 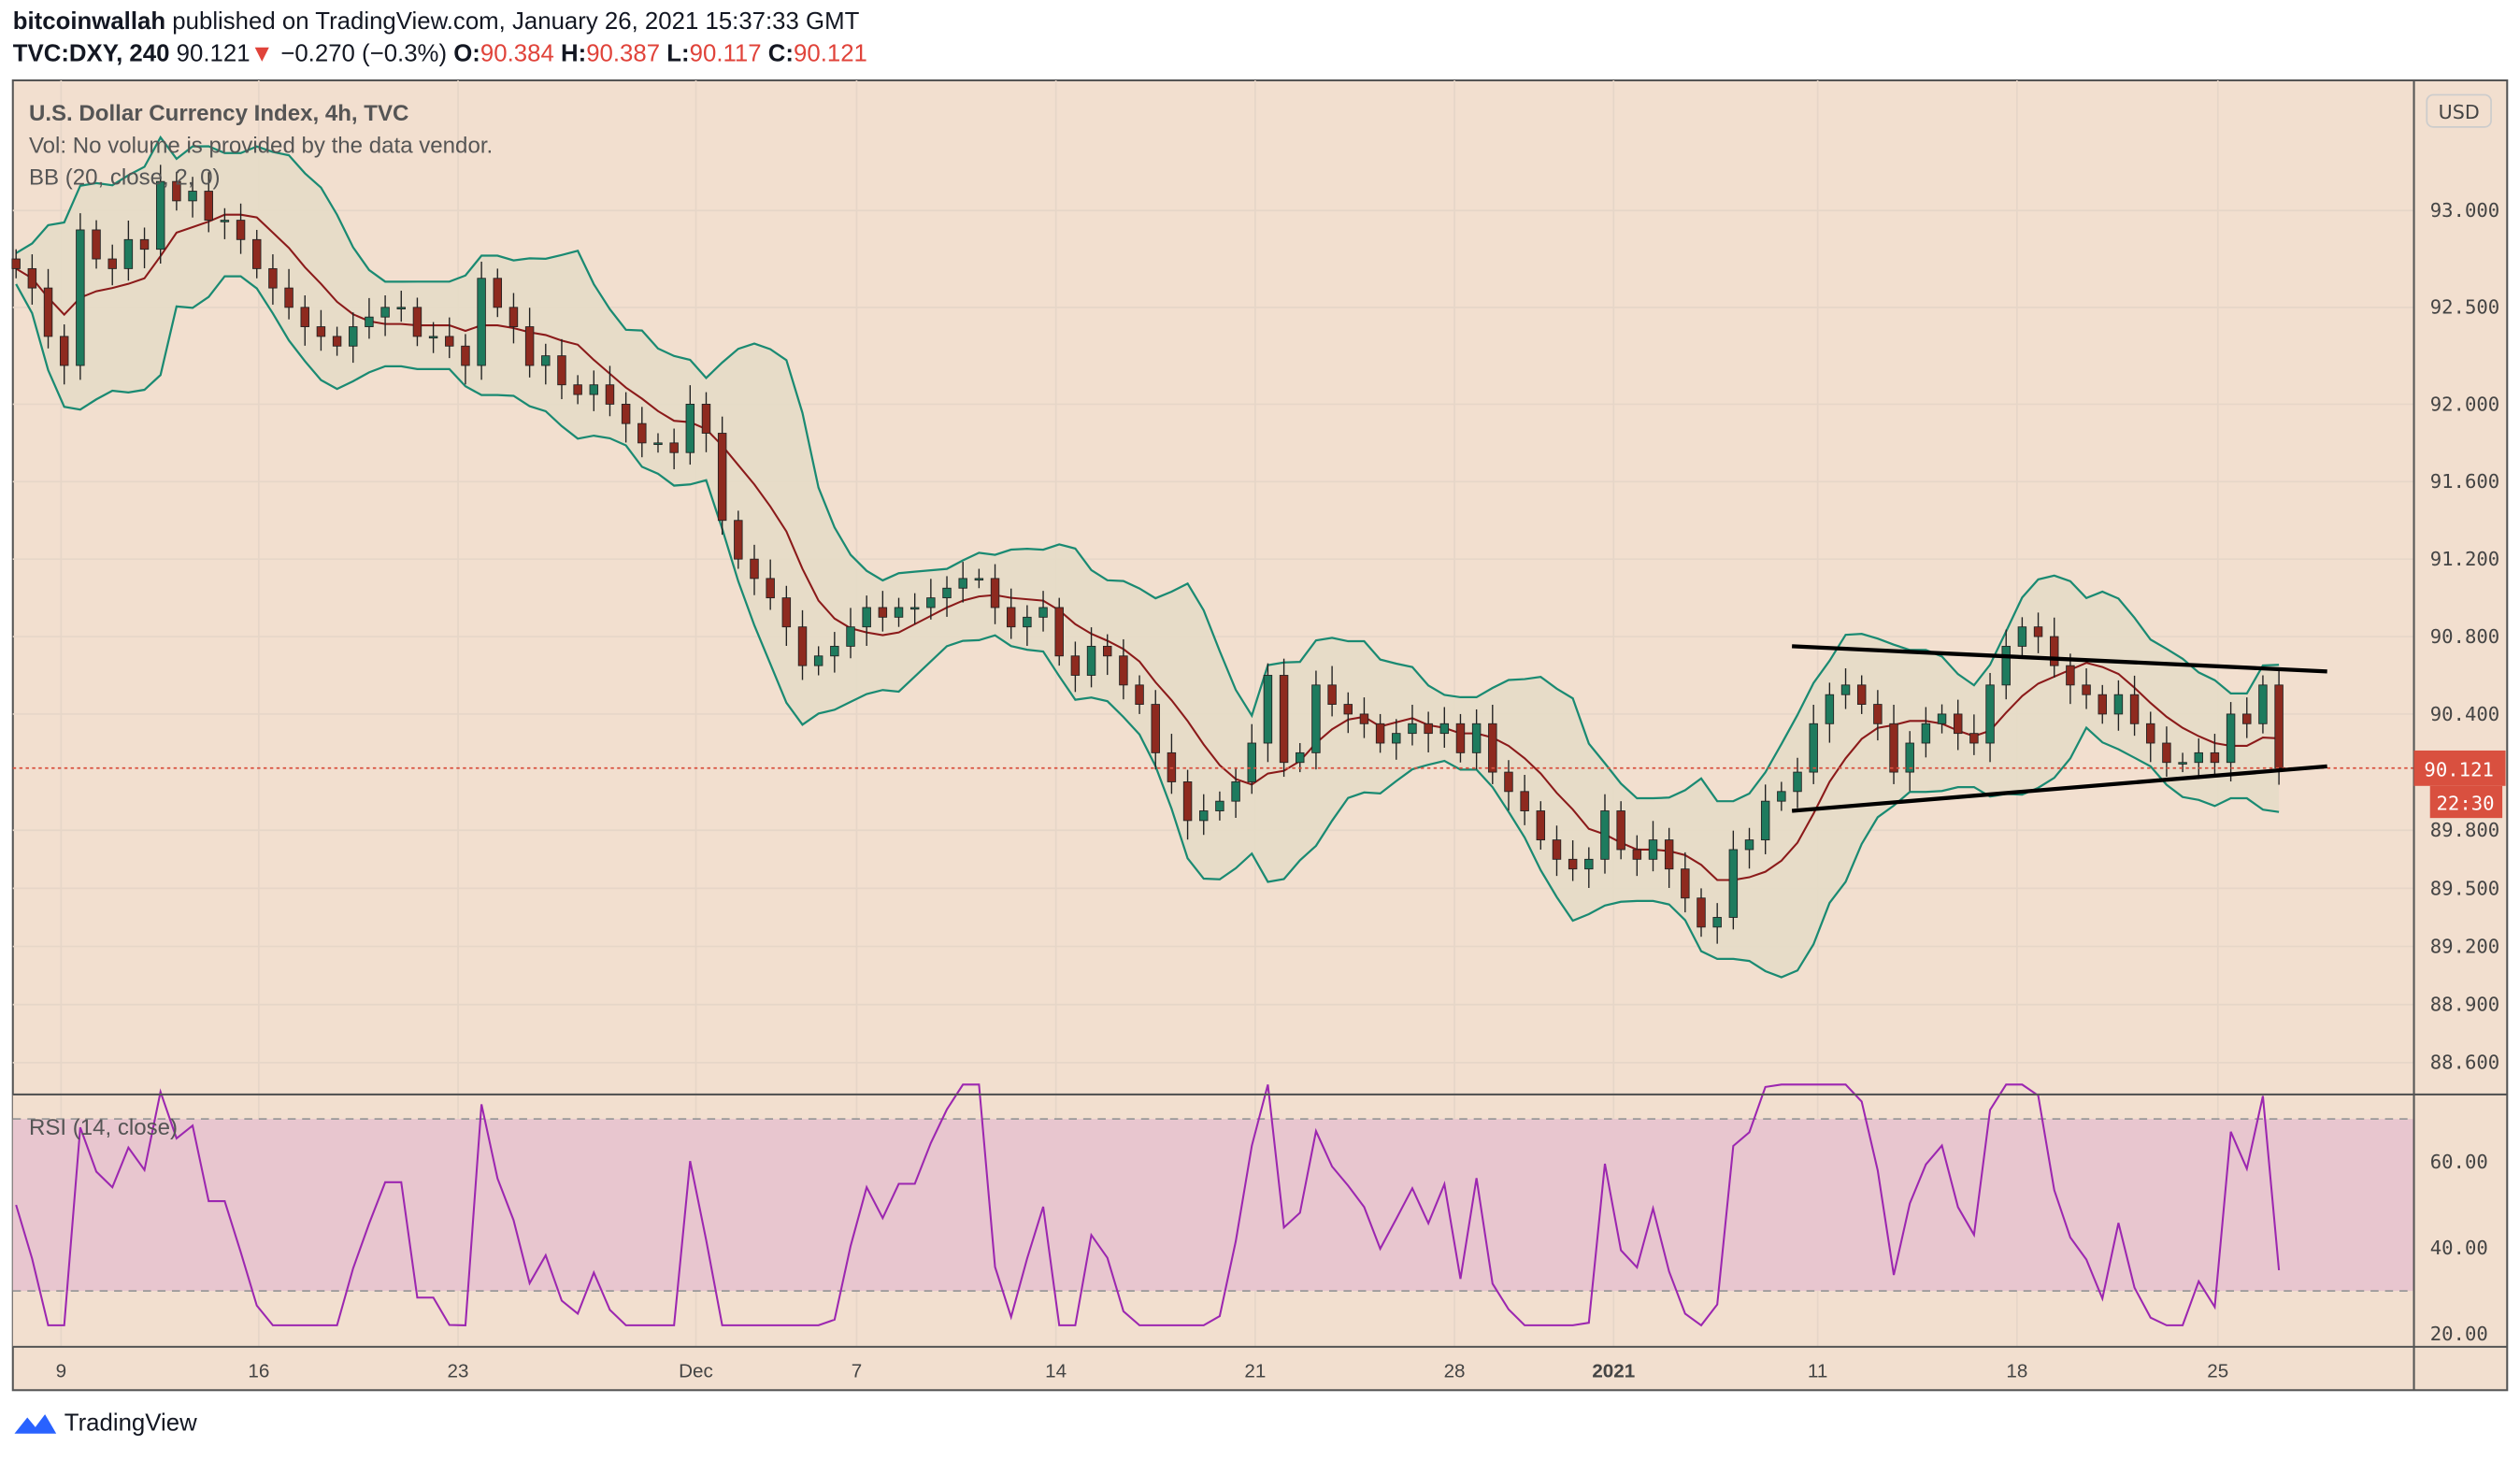 I want to click on down-arrow-icon: ▼, so click(x=262, y=54).